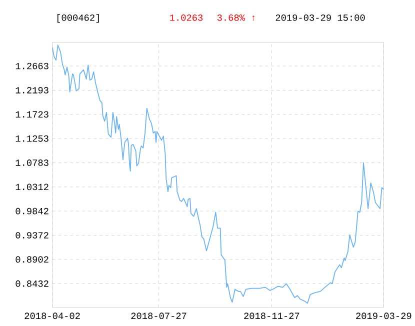 This screenshot has width=415, height=326. Describe the element at coordinates (32, 211) in the screenshot. I see `y-tick-label: 0.9842` at that location.